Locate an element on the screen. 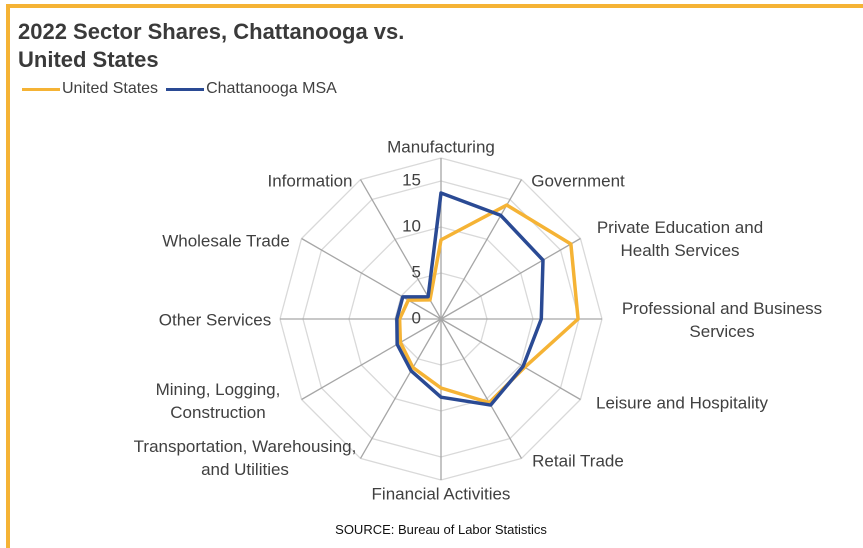  category-label: Information is located at coordinates (310, 181).